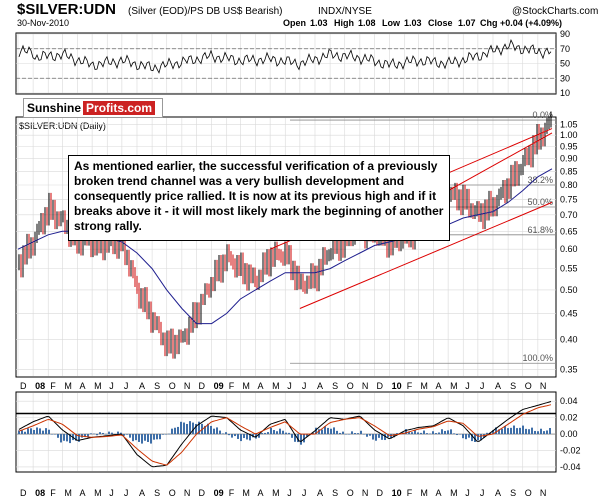 This screenshot has height=502, width=602. What do you see at coordinates (569, 313) in the screenshot?
I see `price-y-tick: 0.45` at bounding box center [569, 313].